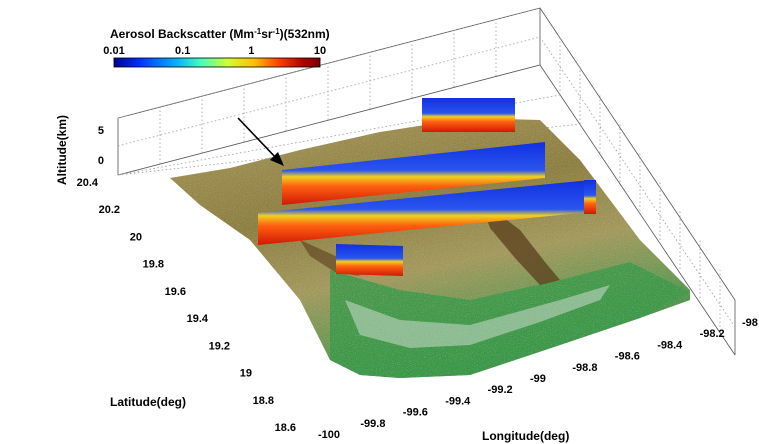 The height and width of the screenshot is (444, 759). What do you see at coordinates (538, 379) in the screenshot?
I see `x-tick-label: -99` at bounding box center [538, 379].